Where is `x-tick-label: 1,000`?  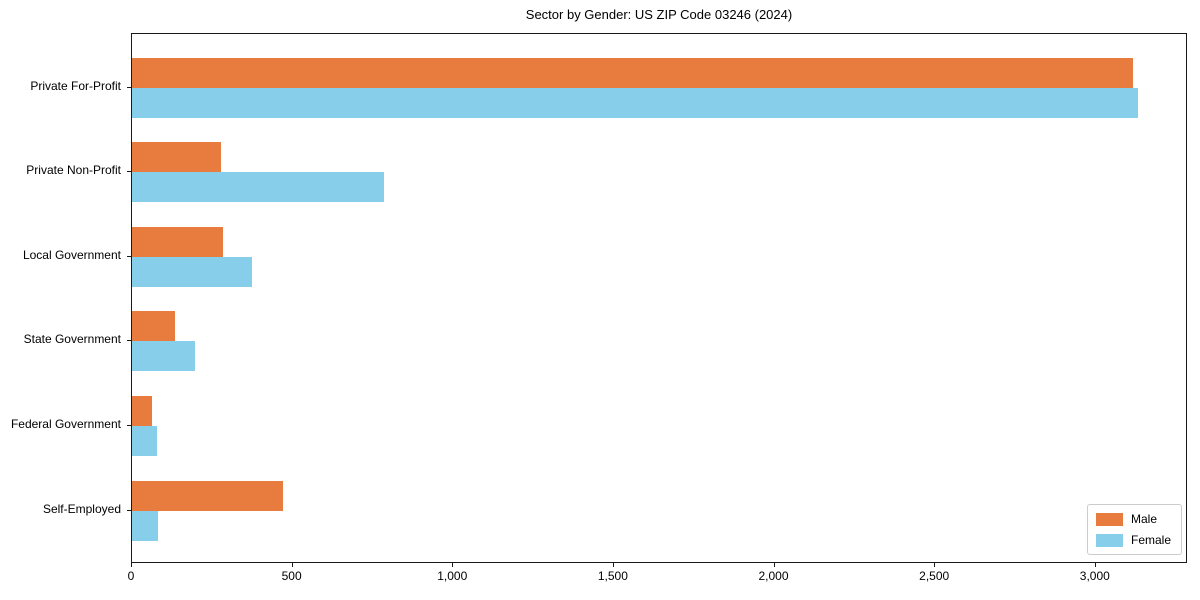 x-tick-label: 1,000 is located at coordinates (452, 576).